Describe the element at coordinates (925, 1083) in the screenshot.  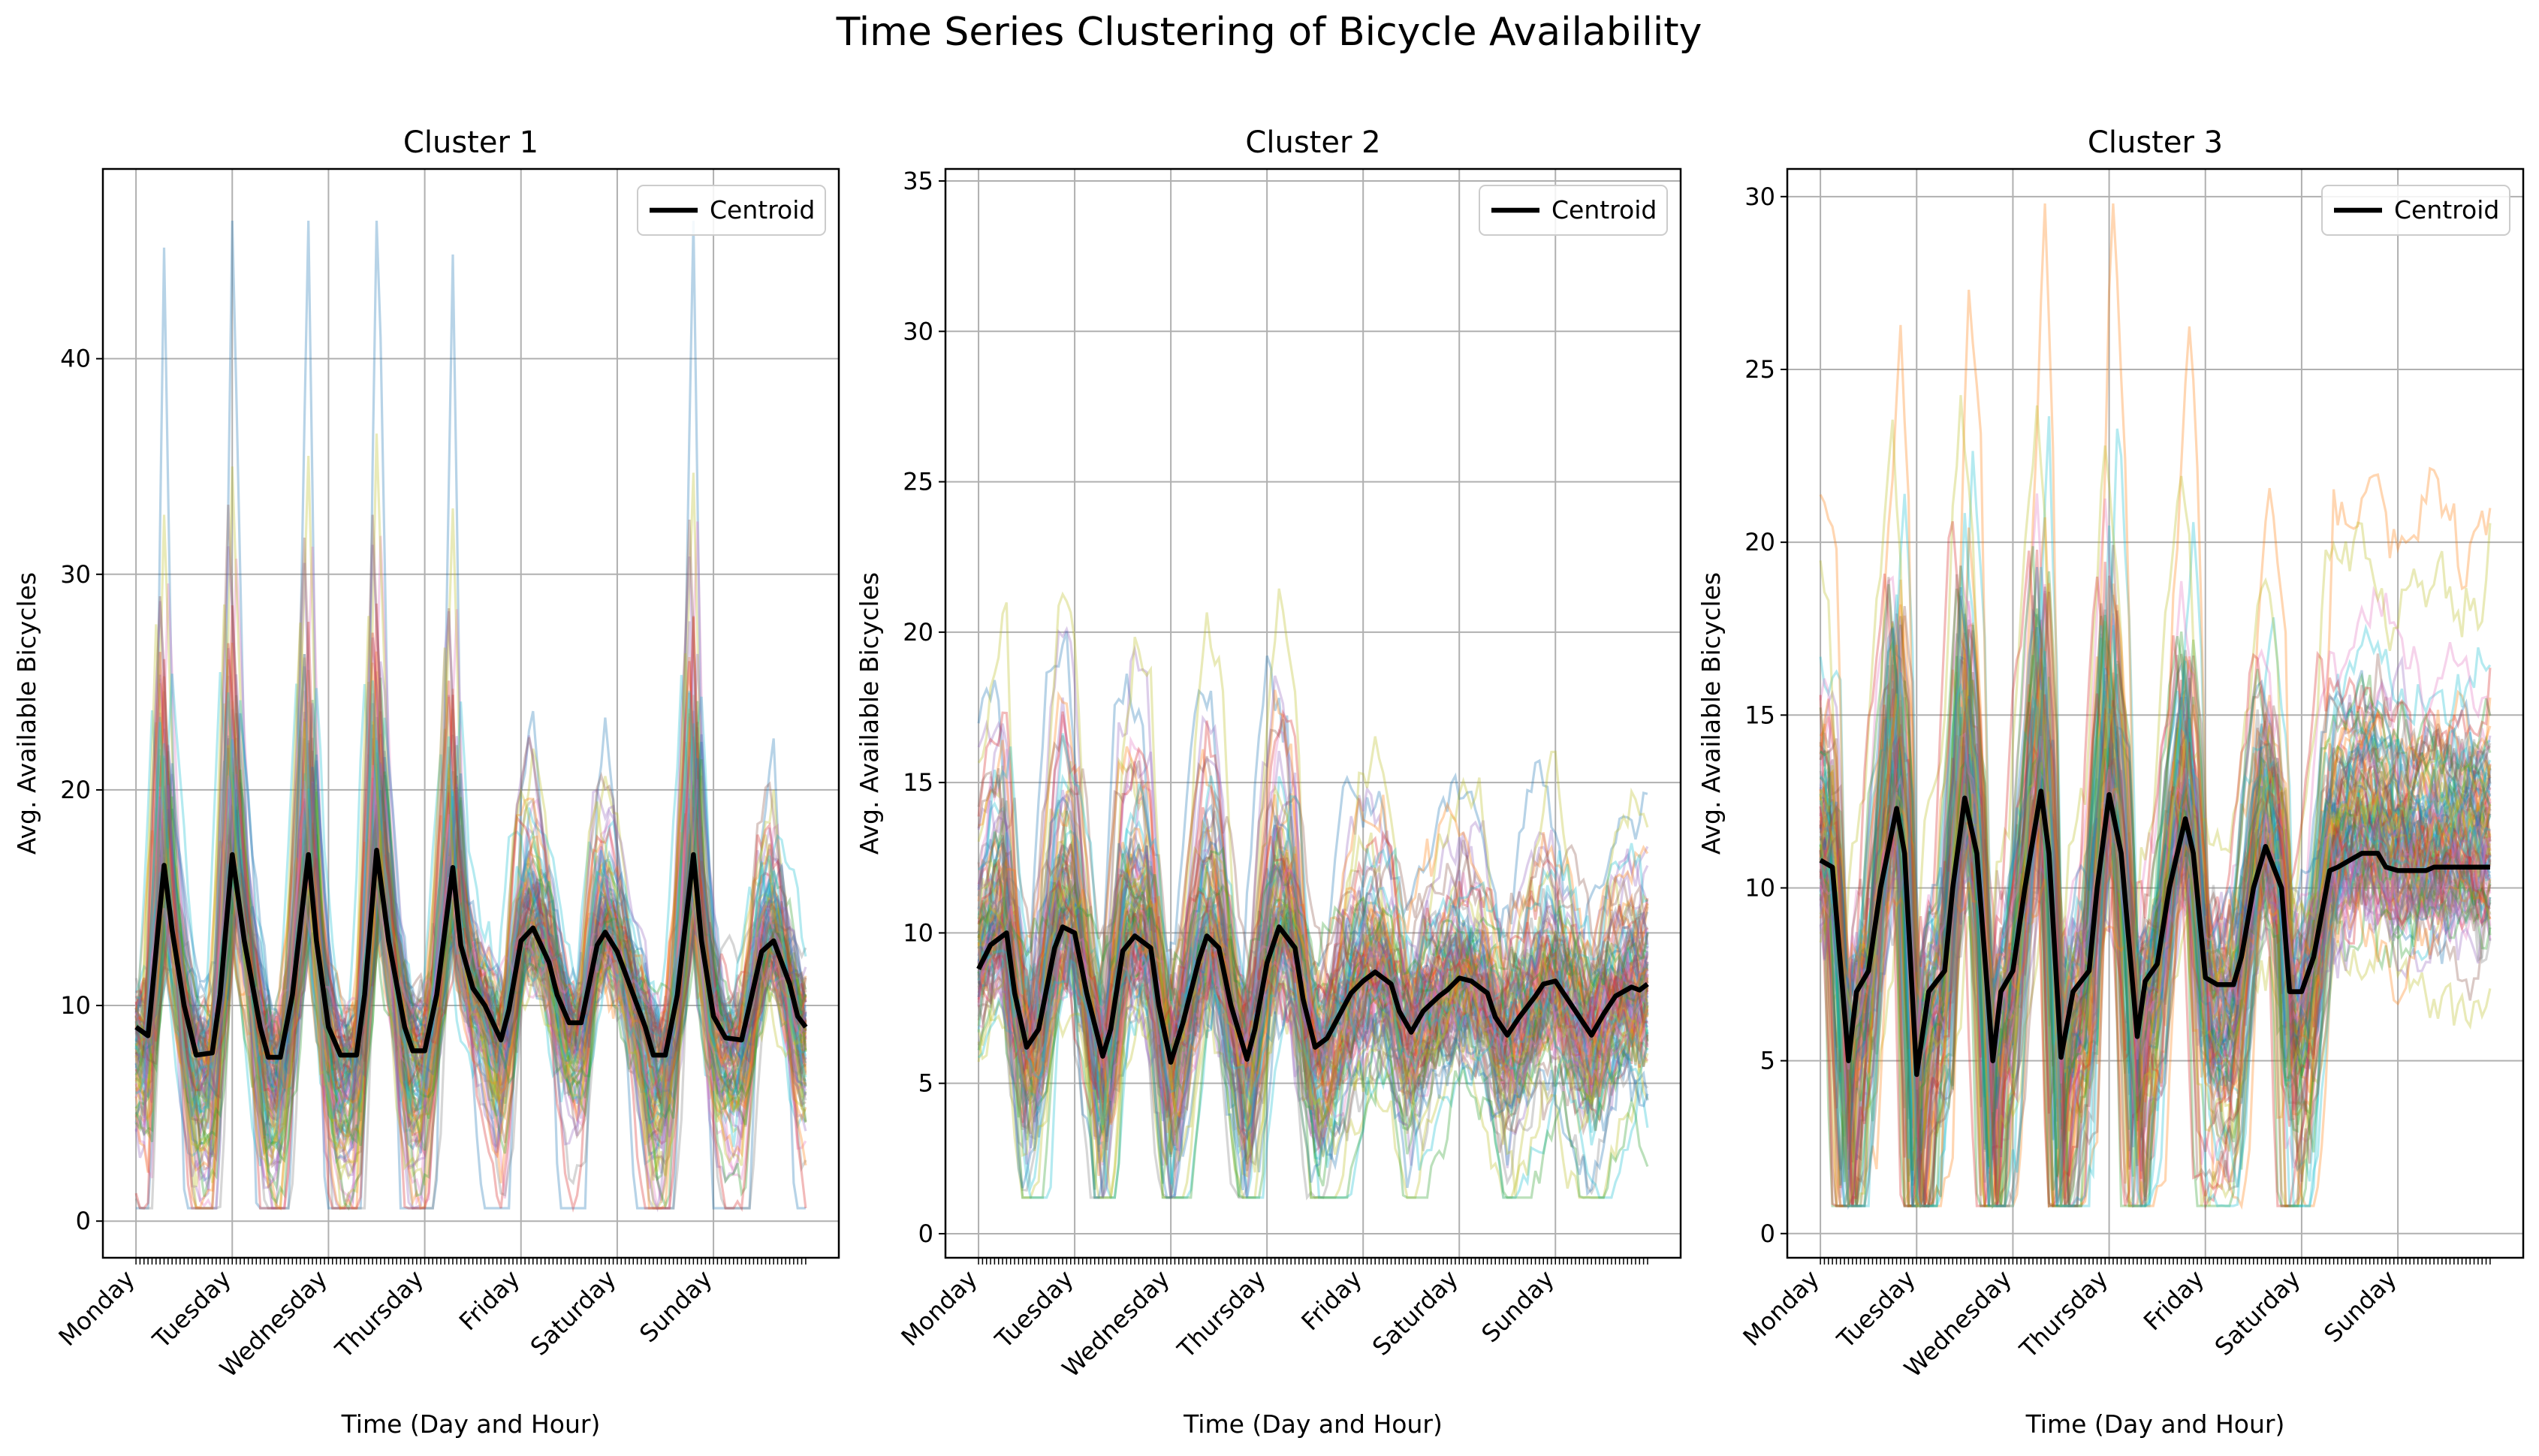
I see `y-tick-label: 5` at that location.